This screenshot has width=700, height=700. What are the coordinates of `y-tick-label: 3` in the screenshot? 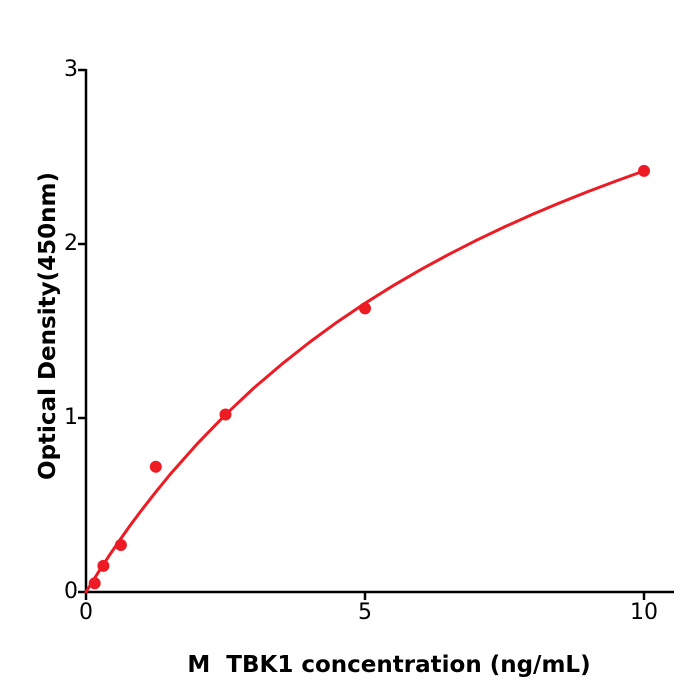 It's located at (71, 69).